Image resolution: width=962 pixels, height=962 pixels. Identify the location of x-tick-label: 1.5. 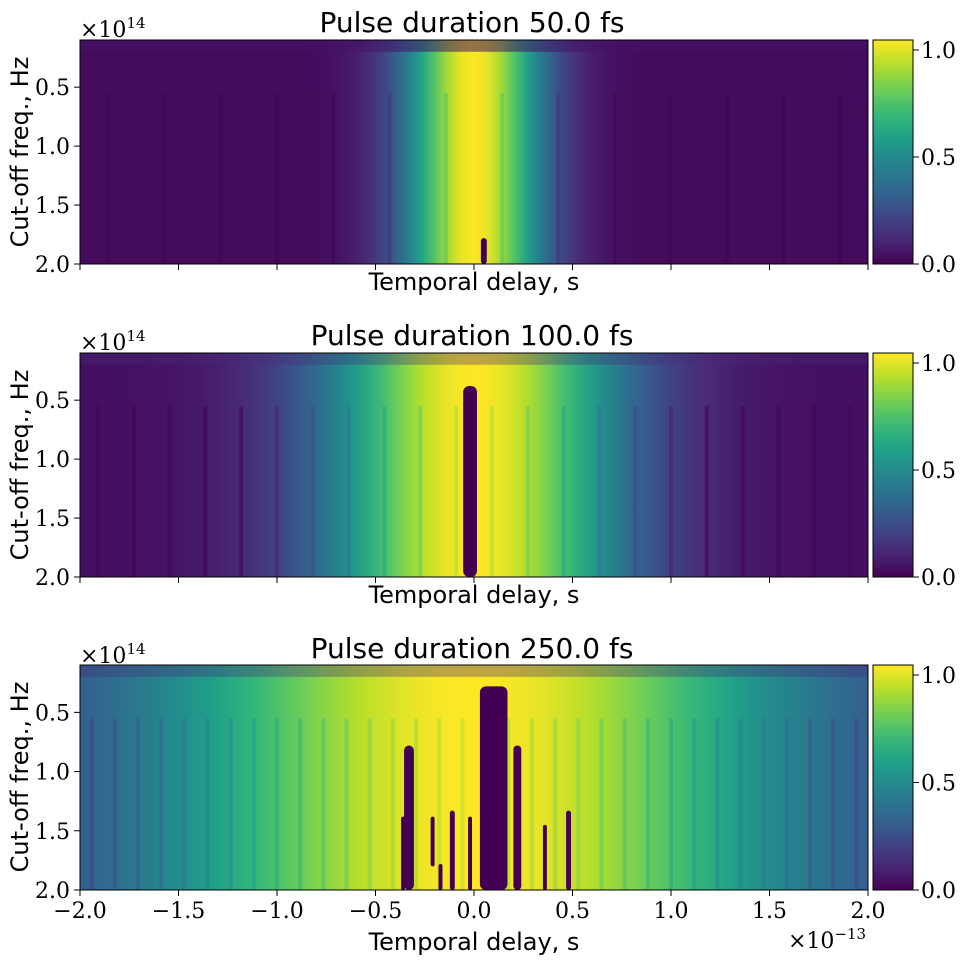
(769, 911).